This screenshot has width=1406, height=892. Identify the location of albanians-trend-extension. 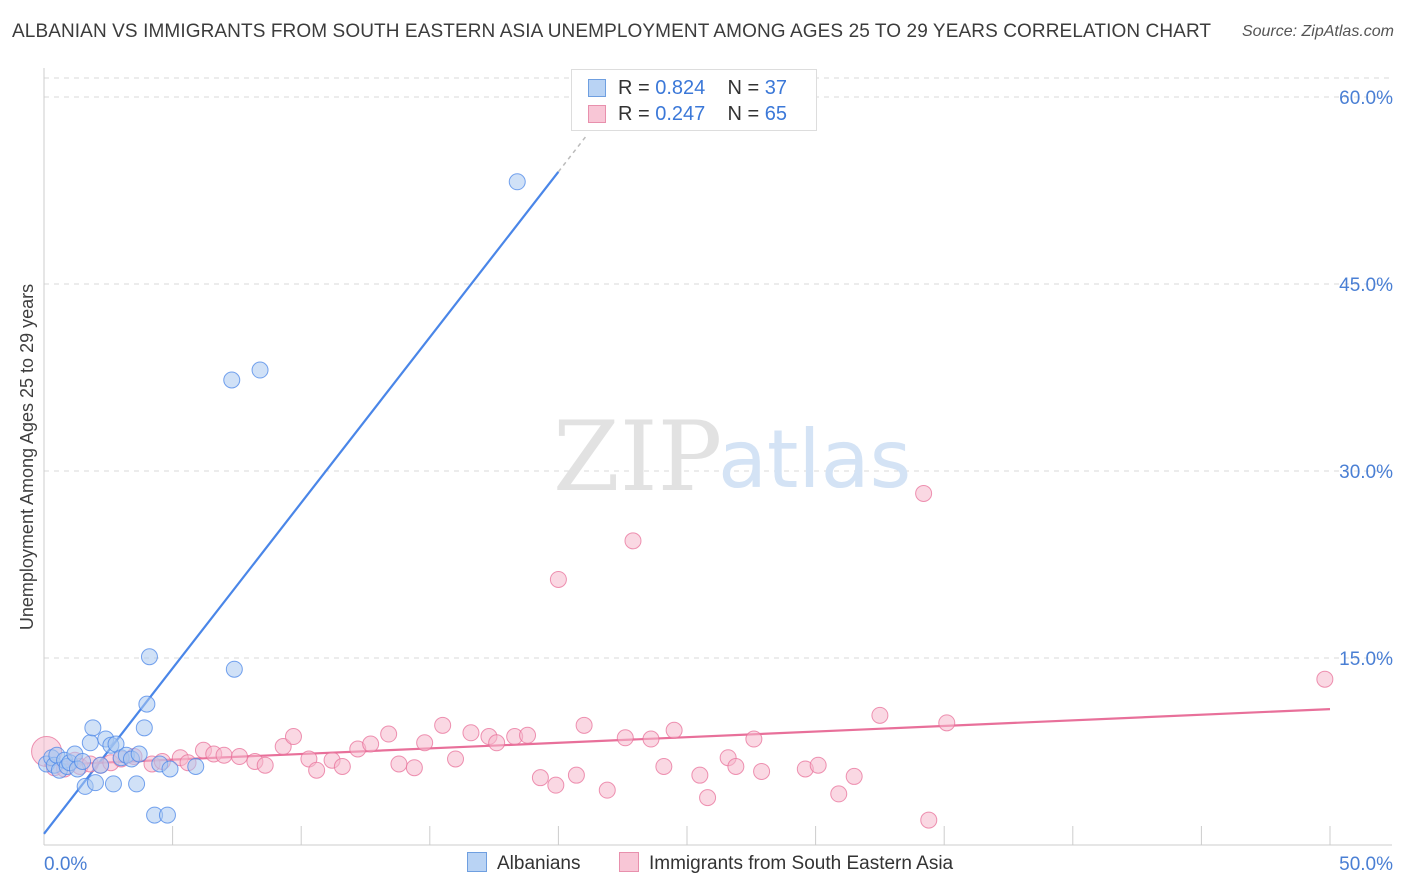
(572, 153).